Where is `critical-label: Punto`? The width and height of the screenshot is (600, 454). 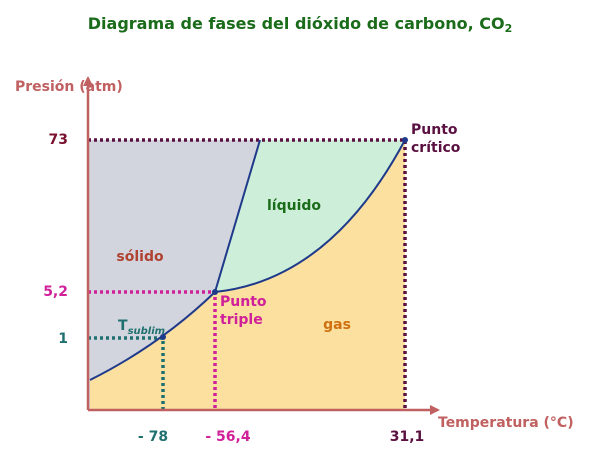 critical-label: Punto is located at coordinates (434, 130).